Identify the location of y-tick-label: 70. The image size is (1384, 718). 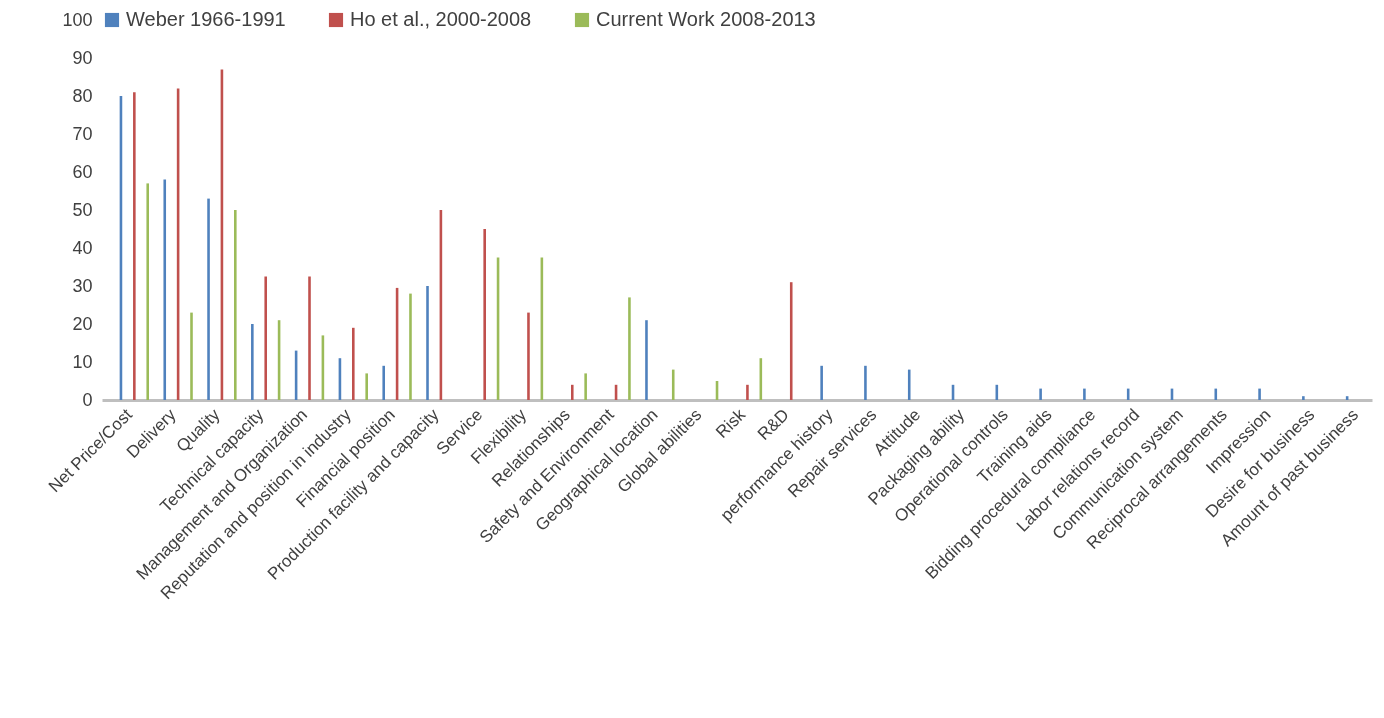
(82, 133).